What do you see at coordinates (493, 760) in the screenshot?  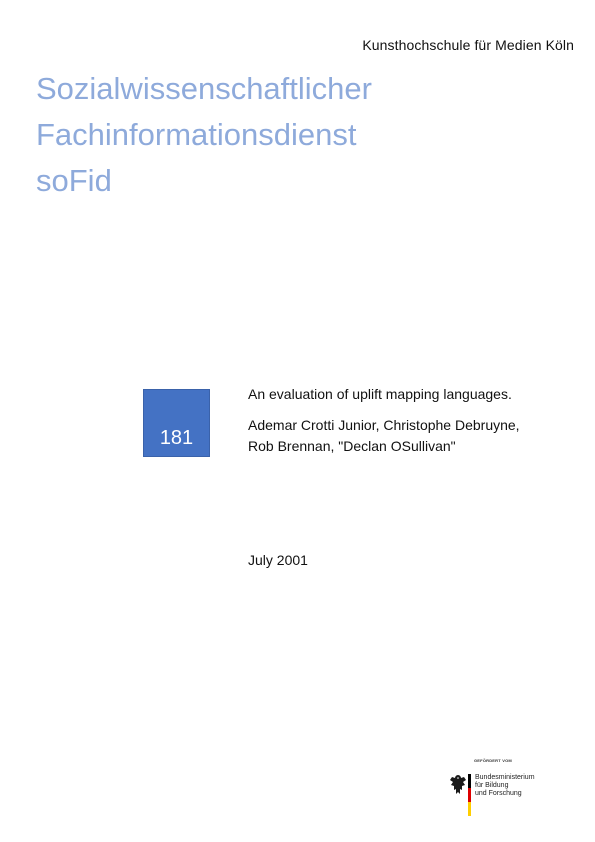 I see `funder-caption: GEFÖRDERT VOM` at bounding box center [493, 760].